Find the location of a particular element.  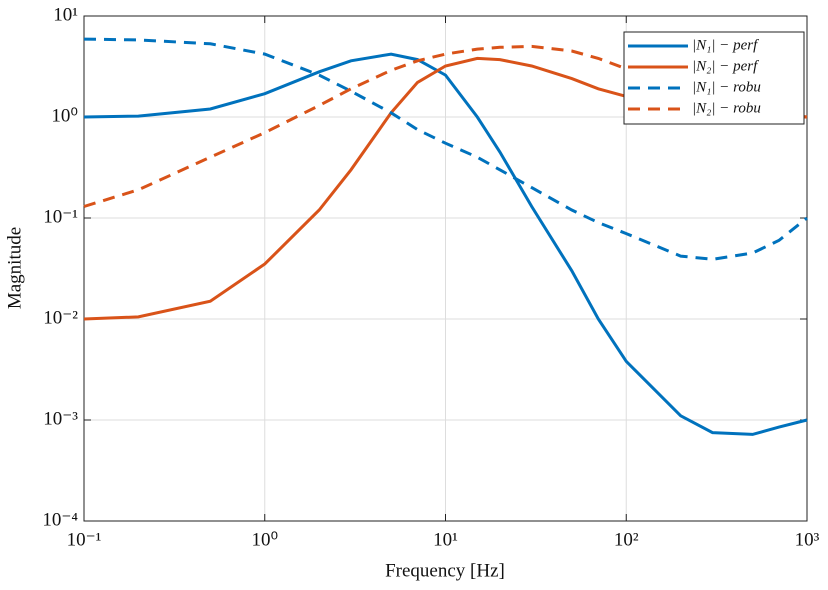

x-tick-label: 10⁻¹ is located at coordinates (84, 539).